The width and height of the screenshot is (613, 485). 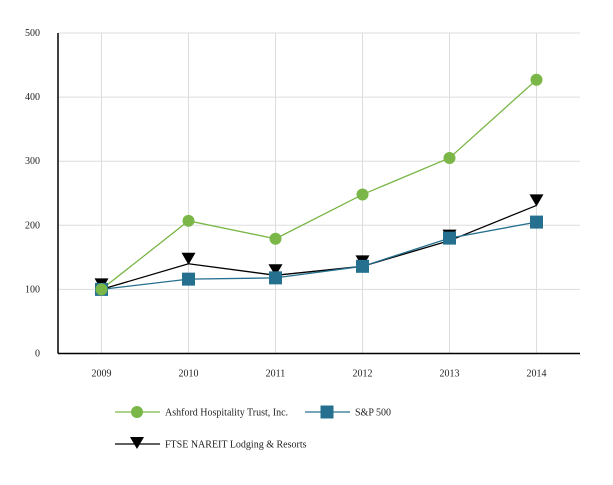 What do you see at coordinates (32, 161) in the screenshot?
I see `y-tick-label: 300` at bounding box center [32, 161].